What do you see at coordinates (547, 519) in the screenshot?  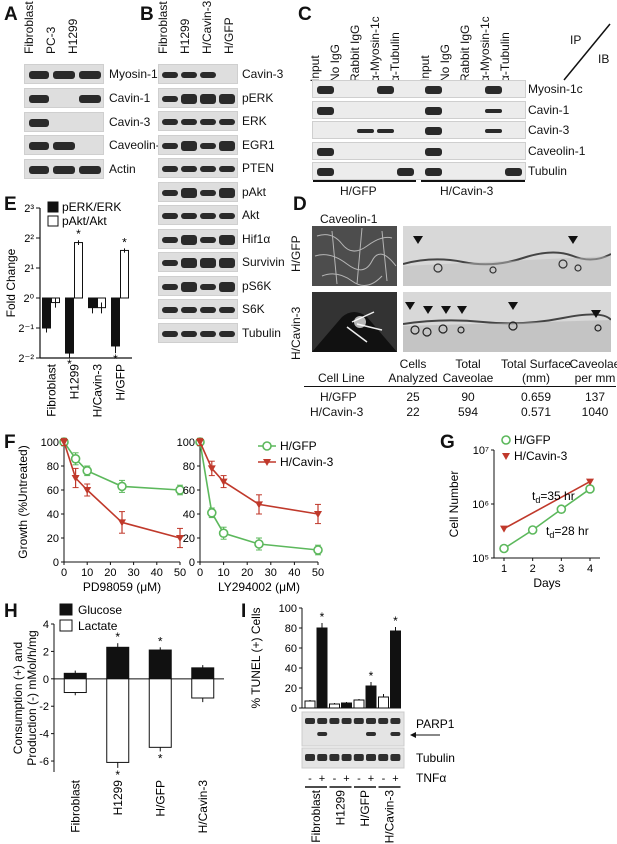 I see `g-series-line` at bounding box center [547, 519].